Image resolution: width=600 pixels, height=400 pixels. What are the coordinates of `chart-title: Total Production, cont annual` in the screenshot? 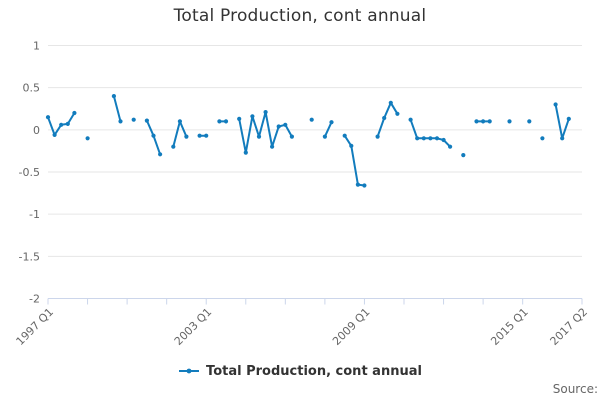 It's located at (300, 16).